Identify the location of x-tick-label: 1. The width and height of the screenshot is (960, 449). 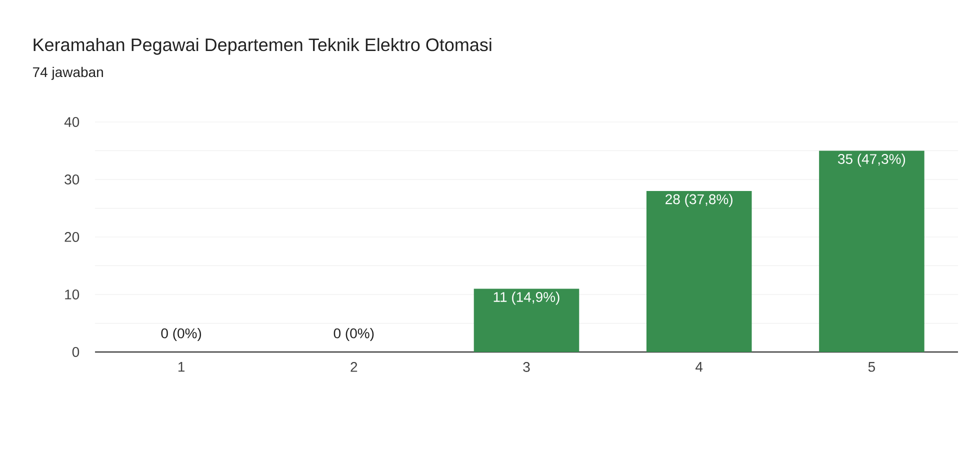
(181, 367).